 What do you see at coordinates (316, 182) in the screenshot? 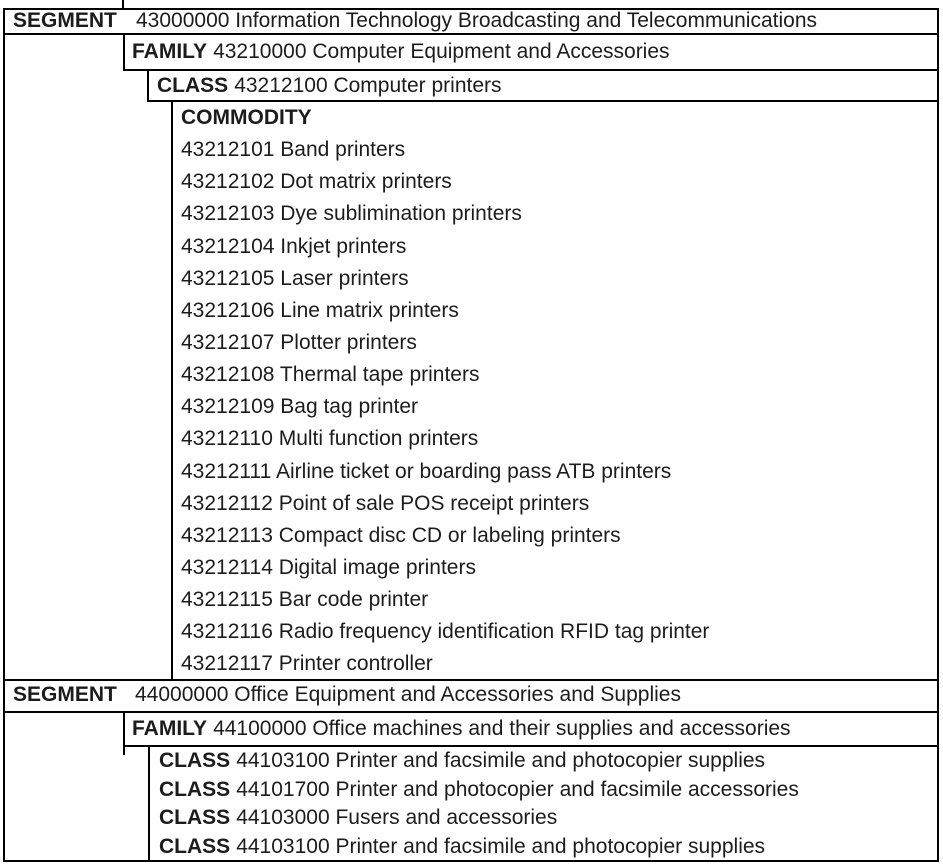
I see `commodity-item: 43212102 Dot matrix printers` at bounding box center [316, 182].